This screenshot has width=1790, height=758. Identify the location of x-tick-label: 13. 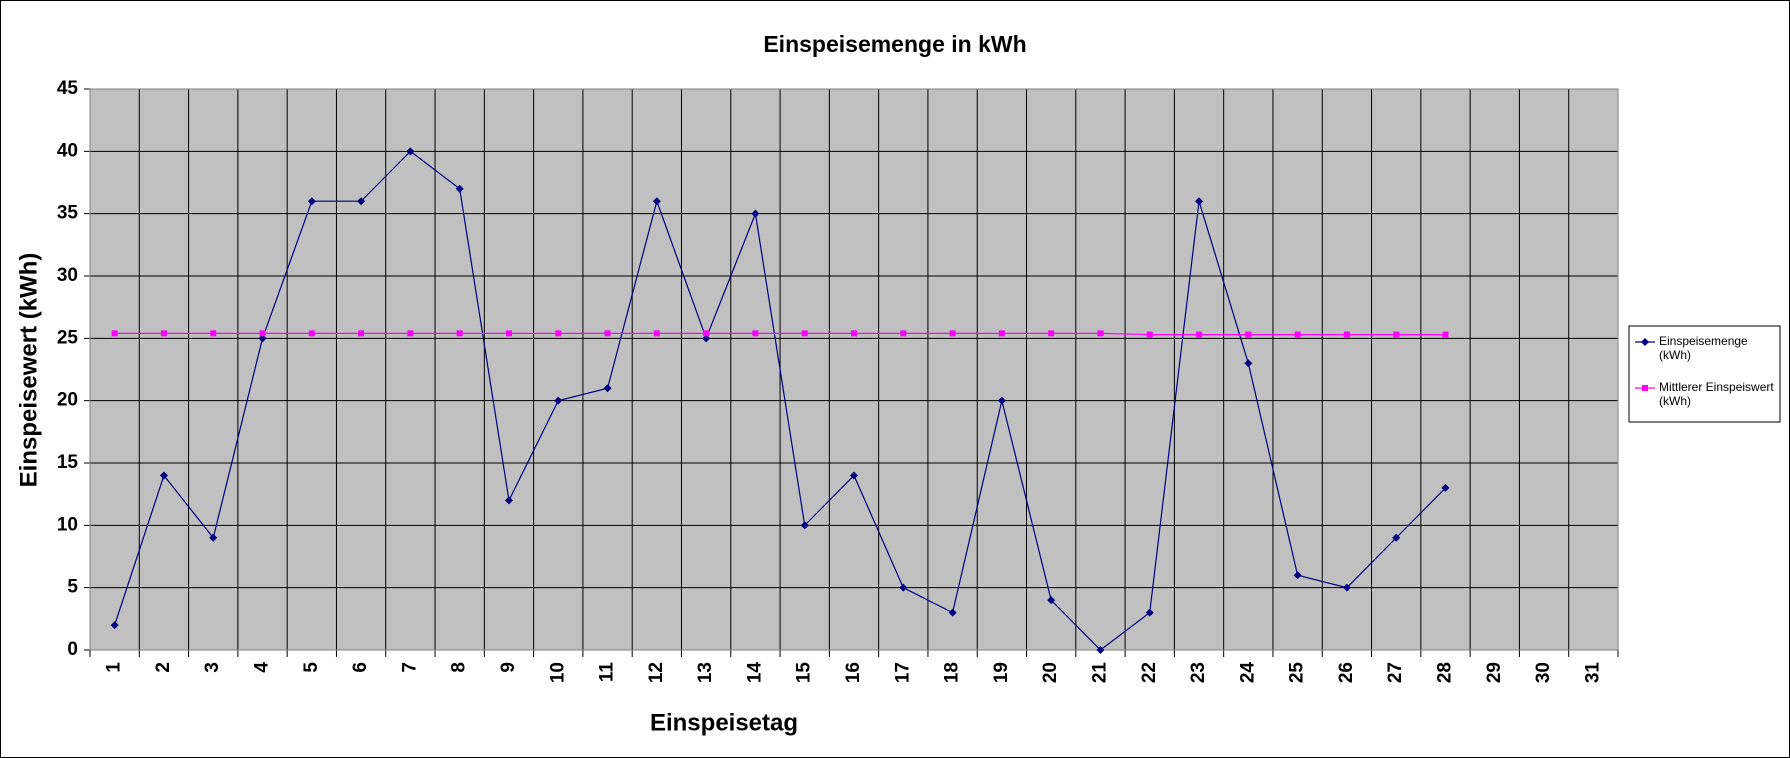
(705, 672).